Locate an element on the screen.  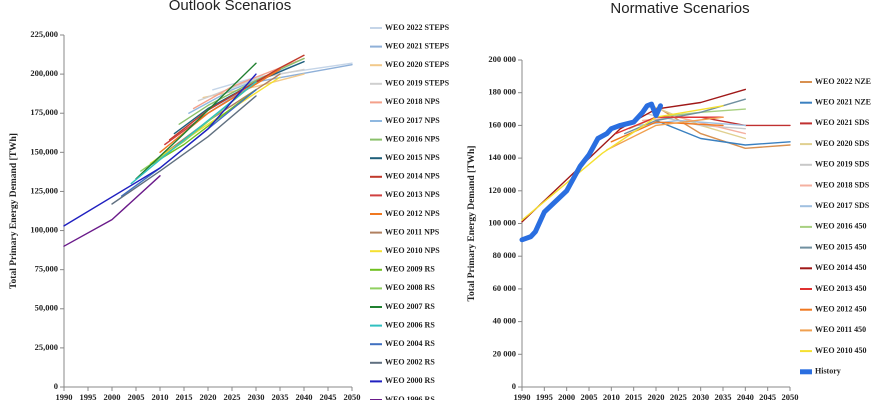
y-tick-label: 180 000 is located at coordinates (502, 92).